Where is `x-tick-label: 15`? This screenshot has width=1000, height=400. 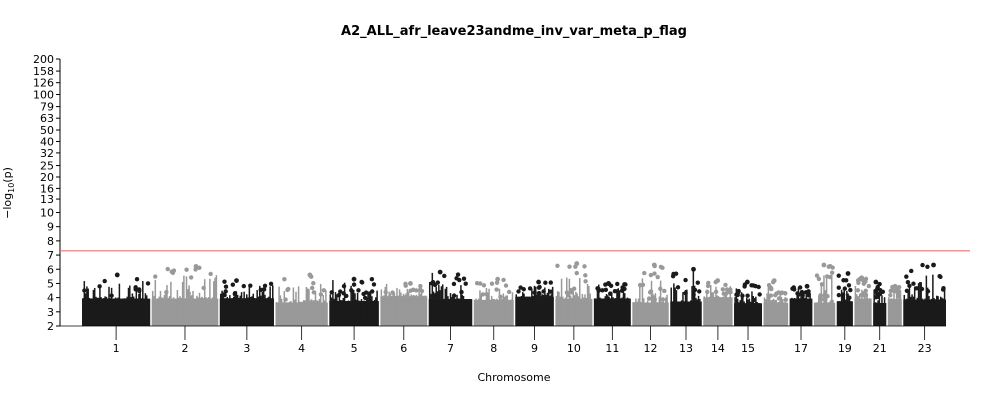
x-tick-label: 15 is located at coordinates (748, 348).